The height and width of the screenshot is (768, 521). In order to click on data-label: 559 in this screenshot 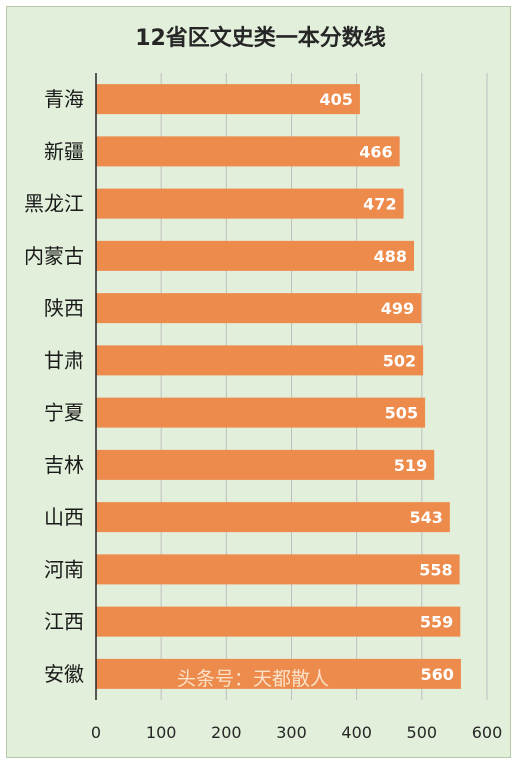, I will do `click(436, 622)`.